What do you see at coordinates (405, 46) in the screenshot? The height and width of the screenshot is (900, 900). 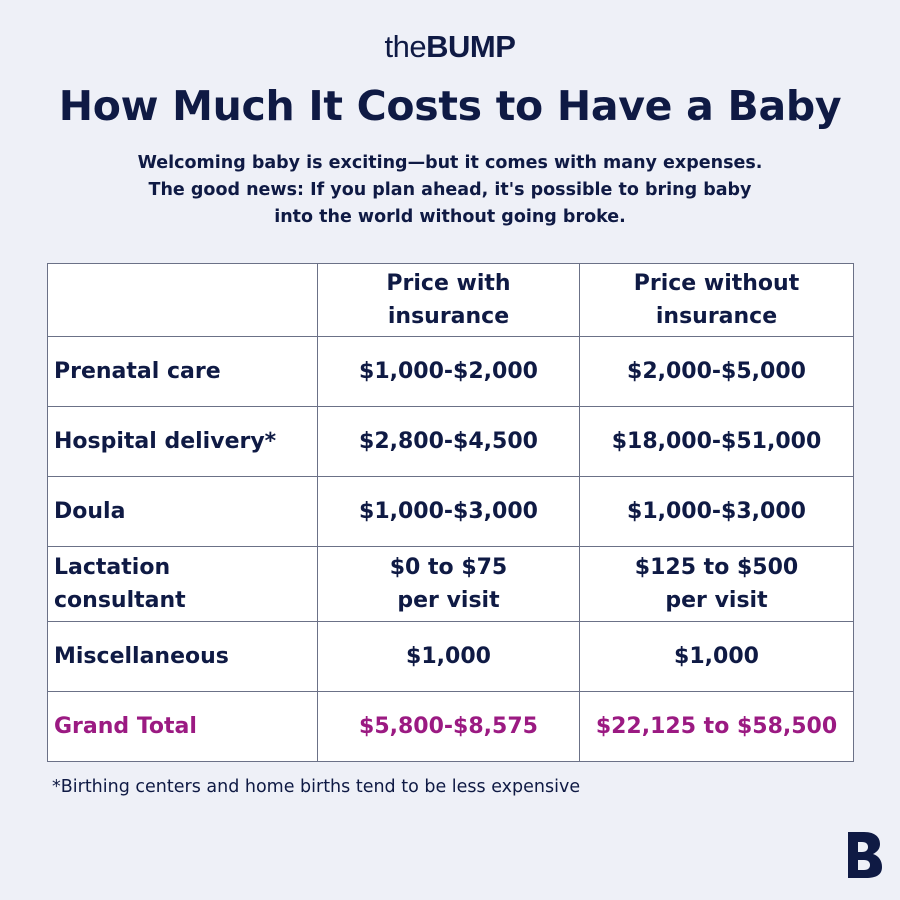 I see `logo-prefix: the` at bounding box center [405, 46].